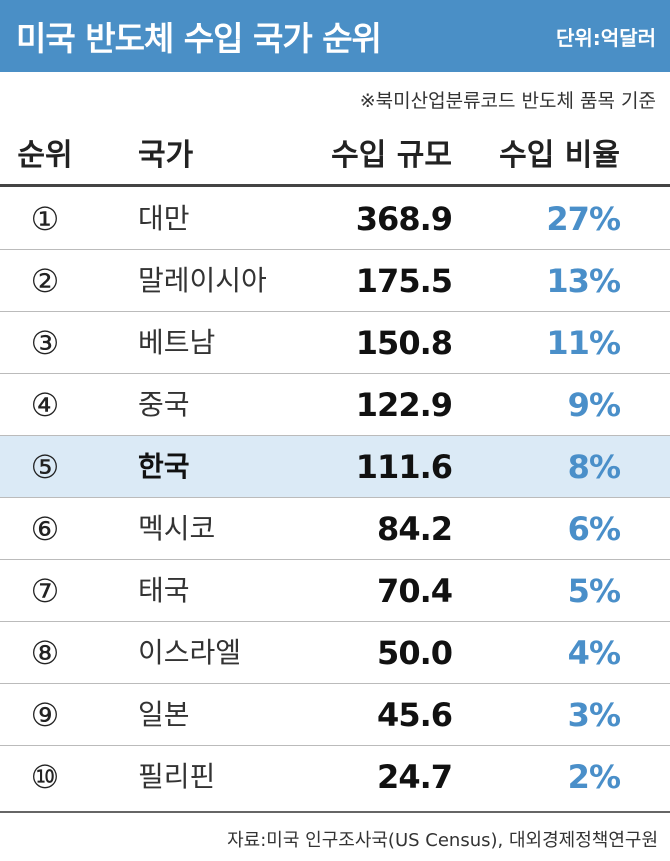  What do you see at coordinates (45, 777) in the screenshot?
I see `rank: ⑩` at bounding box center [45, 777].